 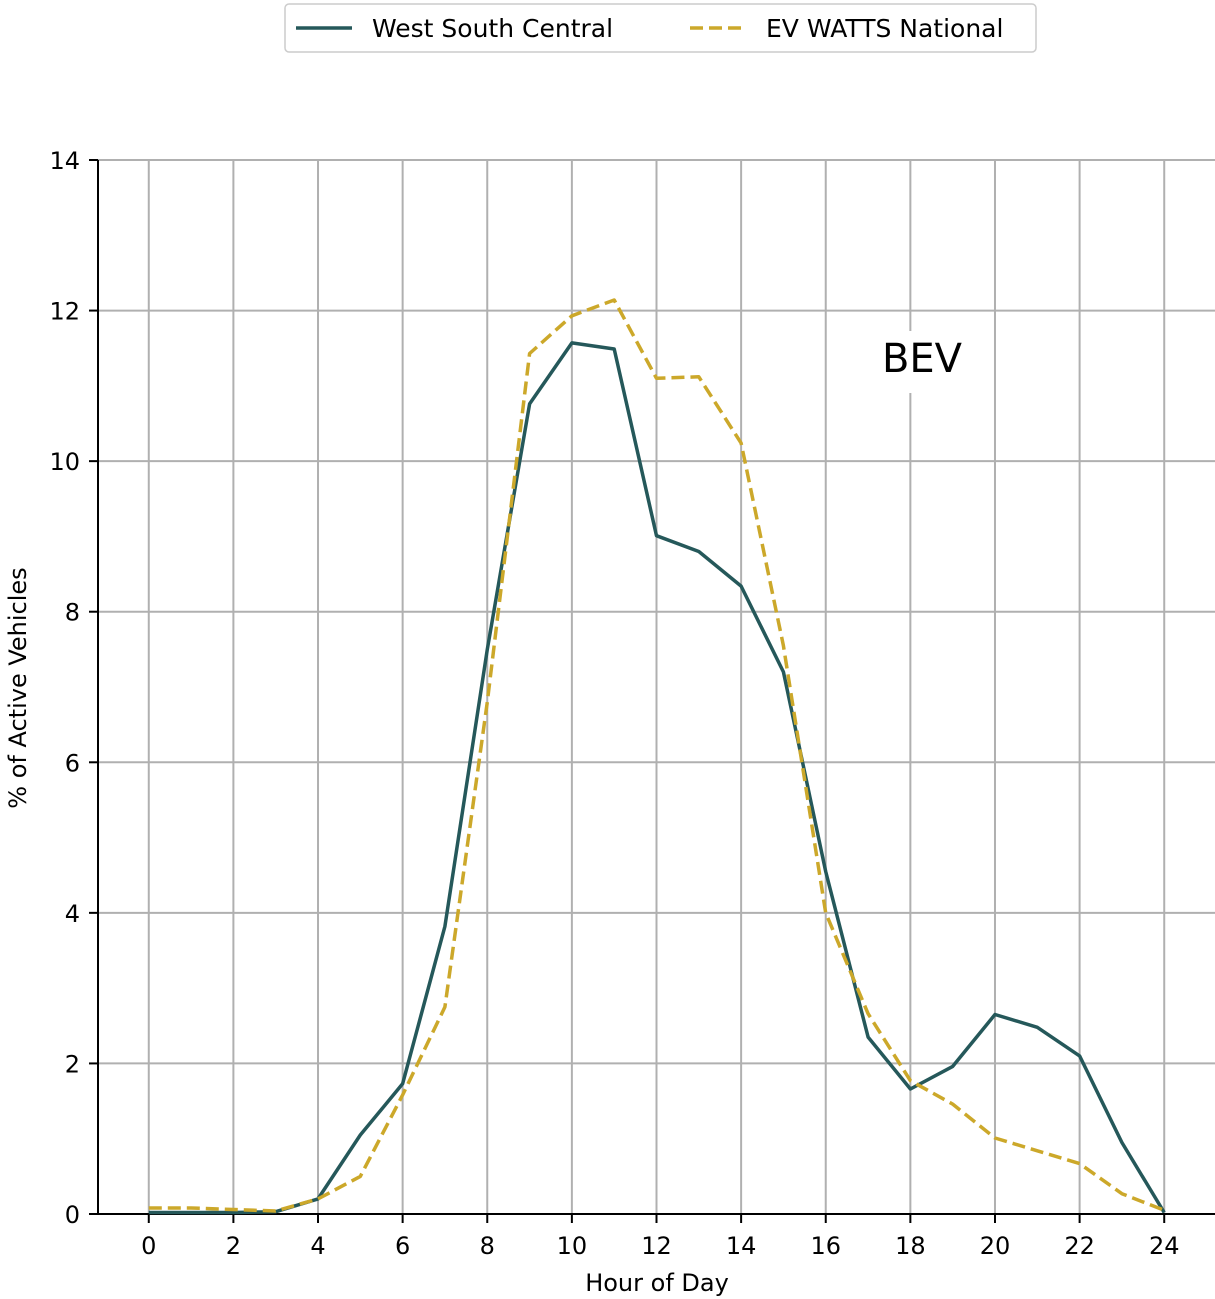 I want to click on y-axis-title: % of Active Vehicles, so click(x=18, y=687).